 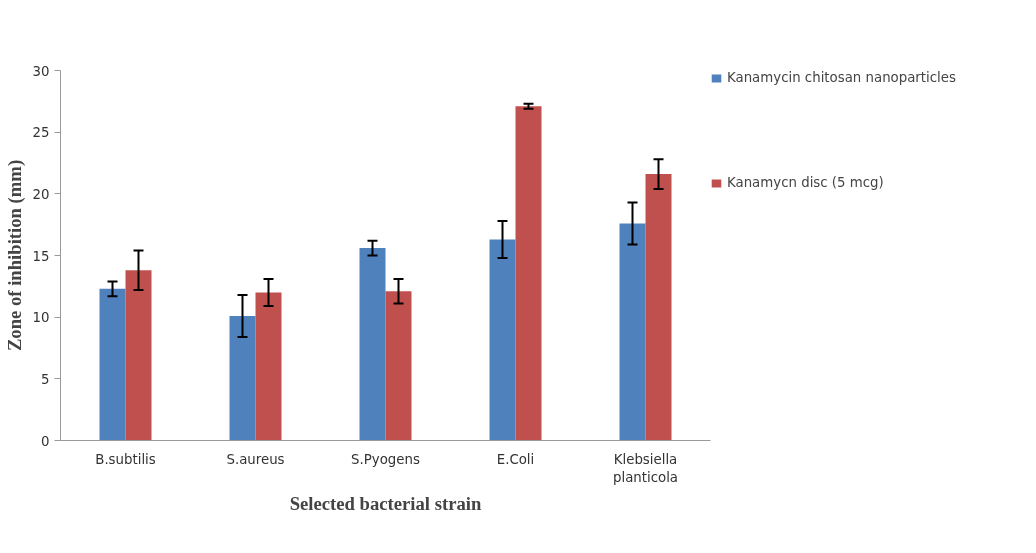 I want to click on legend-label: Kanamycn disc (5 mcg), so click(x=805, y=182).